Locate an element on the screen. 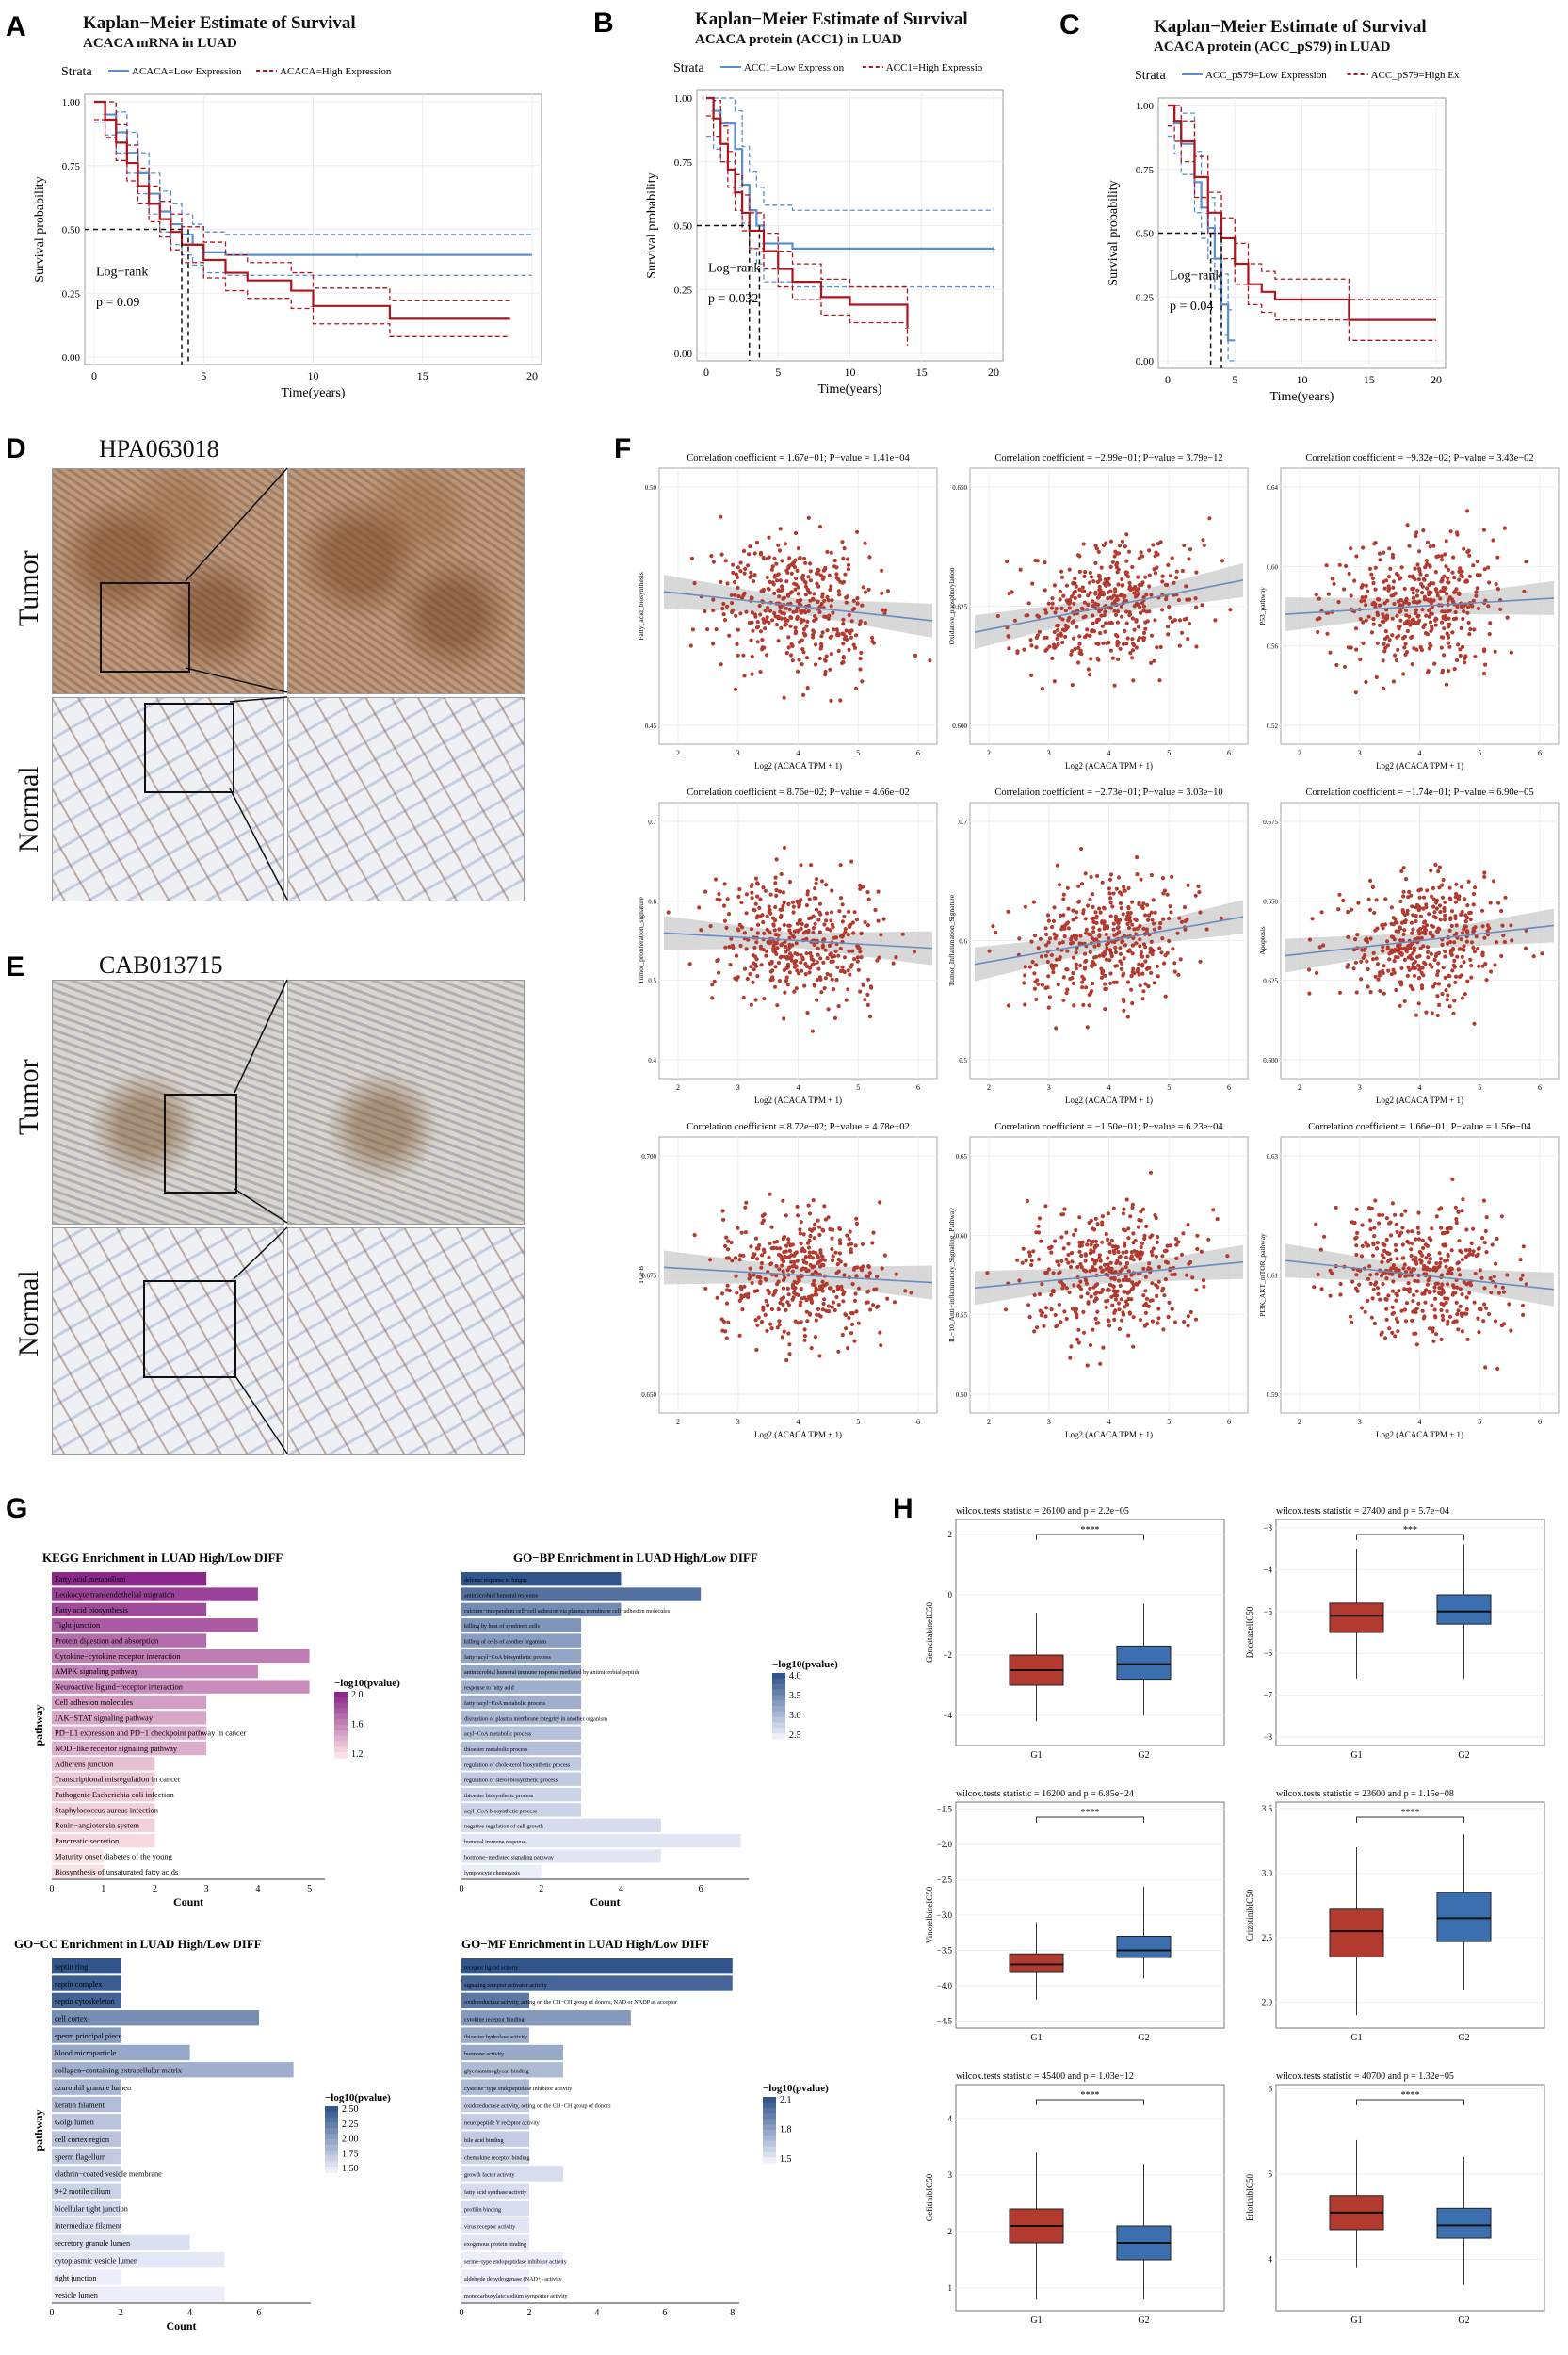 The image size is (1568, 2355). x-tick-label: G1 is located at coordinates (1036, 2320).